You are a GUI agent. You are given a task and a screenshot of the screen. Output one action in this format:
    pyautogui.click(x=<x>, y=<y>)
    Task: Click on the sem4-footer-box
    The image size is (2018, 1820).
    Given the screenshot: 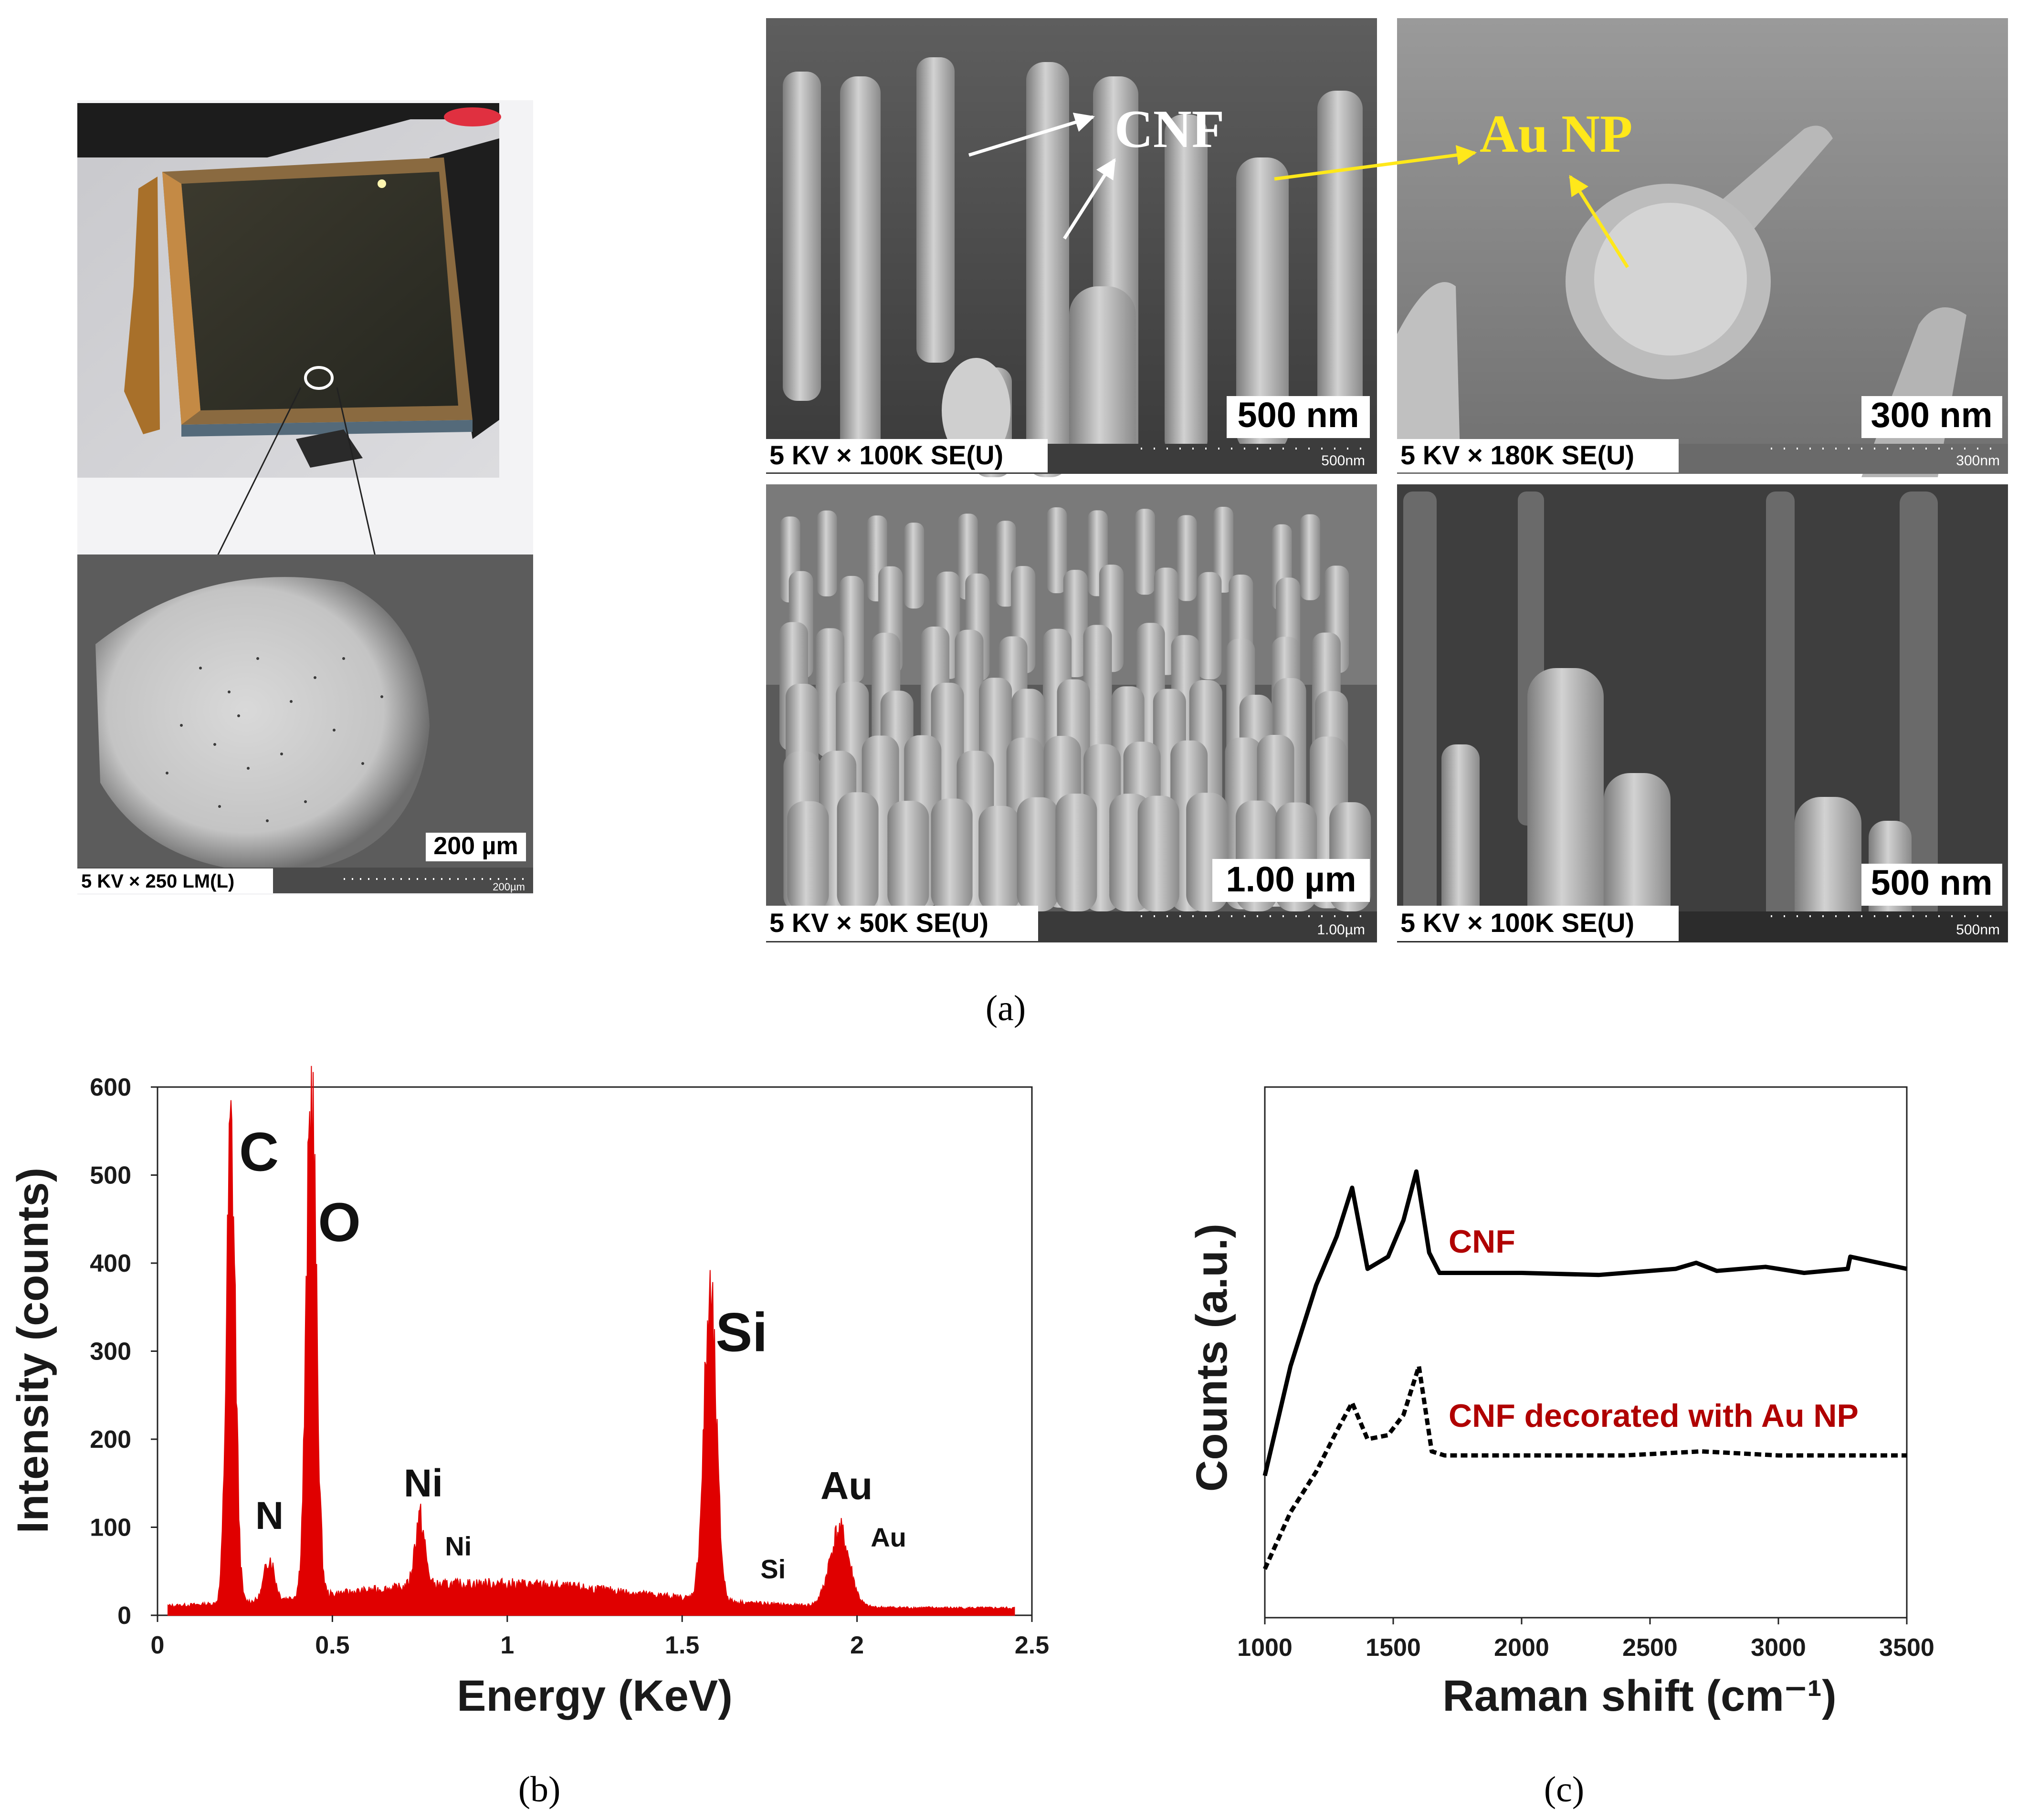 What is the action you would take?
    pyautogui.click(x=1538, y=923)
    